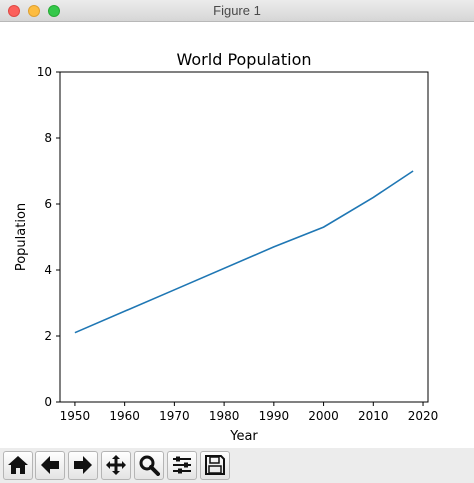 The image size is (474, 483). What do you see at coordinates (224, 416) in the screenshot?
I see `x-tick-label: 1980` at bounding box center [224, 416].